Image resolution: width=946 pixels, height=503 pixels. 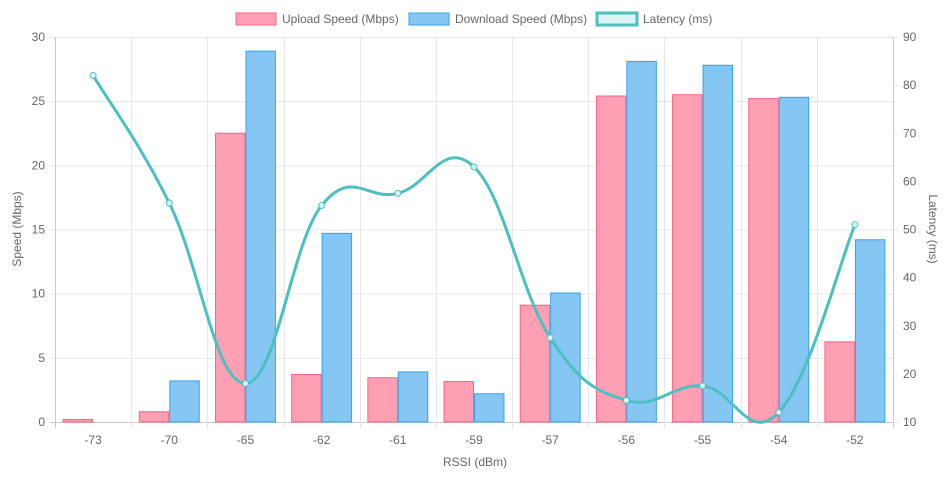 I want to click on x-axis-tick-label: -70, so click(x=170, y=440).